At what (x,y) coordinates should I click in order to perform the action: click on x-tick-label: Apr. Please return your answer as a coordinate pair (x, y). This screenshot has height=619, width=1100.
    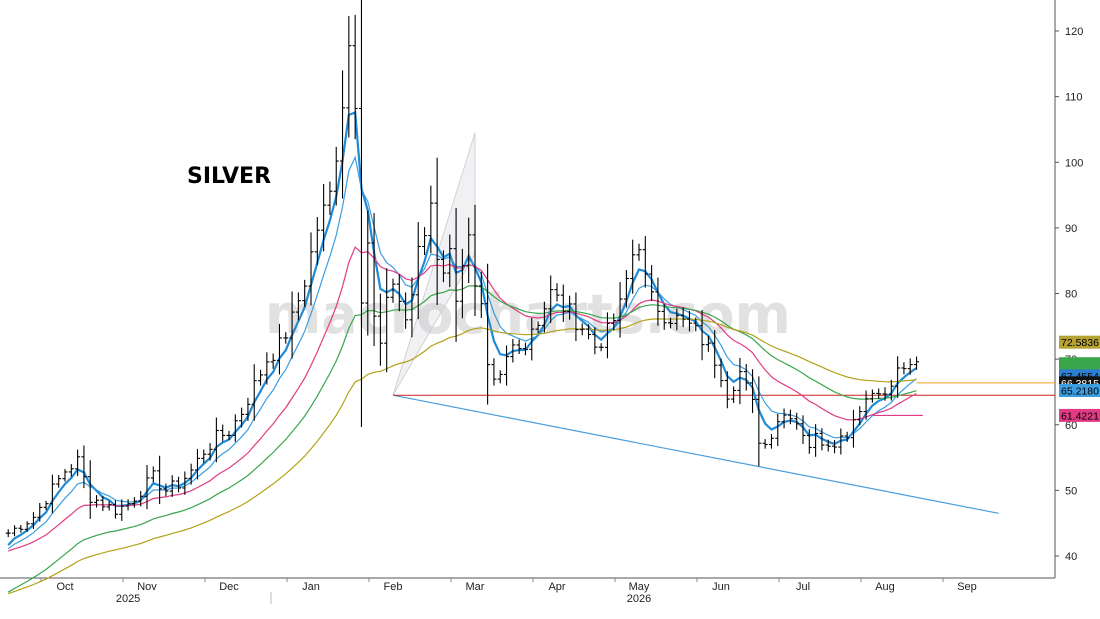
    Looking at the image, I should click on (556, 587).